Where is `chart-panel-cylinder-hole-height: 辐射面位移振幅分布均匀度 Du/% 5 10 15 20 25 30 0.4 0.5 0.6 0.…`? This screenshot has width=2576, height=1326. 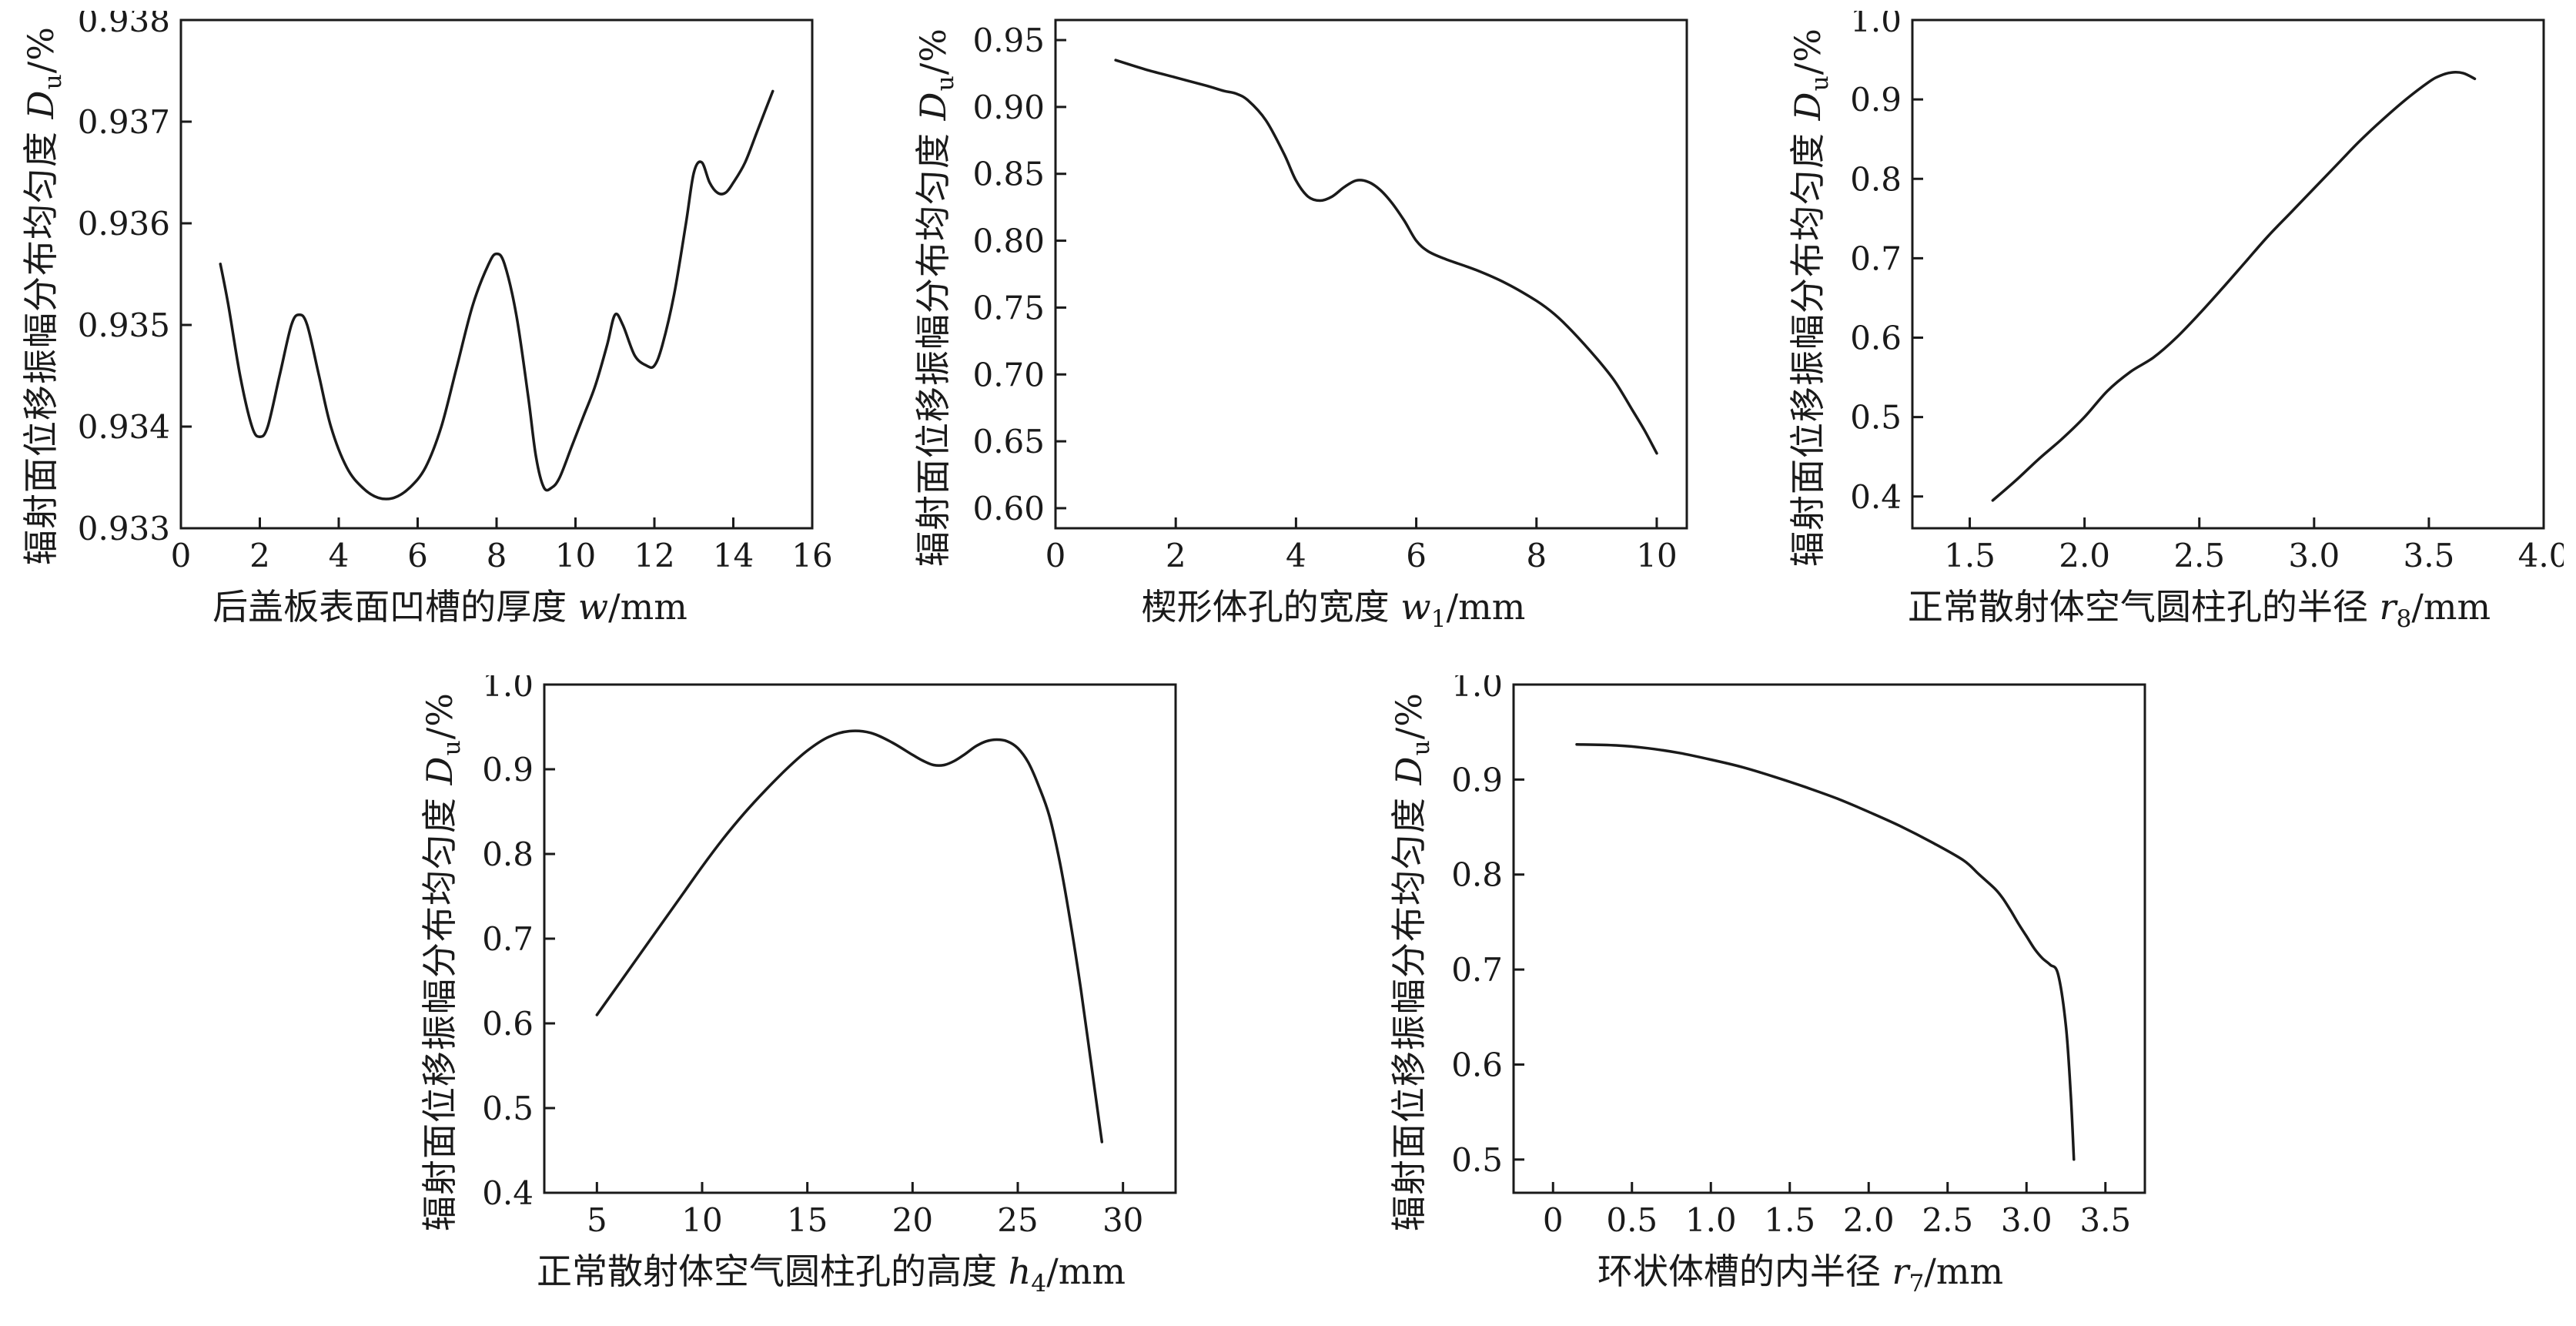 chart-panel-cylinder-hole-height: 辐射面位移振幅分布均匀度 Du/% 5 10 15 20 25 30 0.4 0.5 0.6 0.… is located at coordinates (804, 986).